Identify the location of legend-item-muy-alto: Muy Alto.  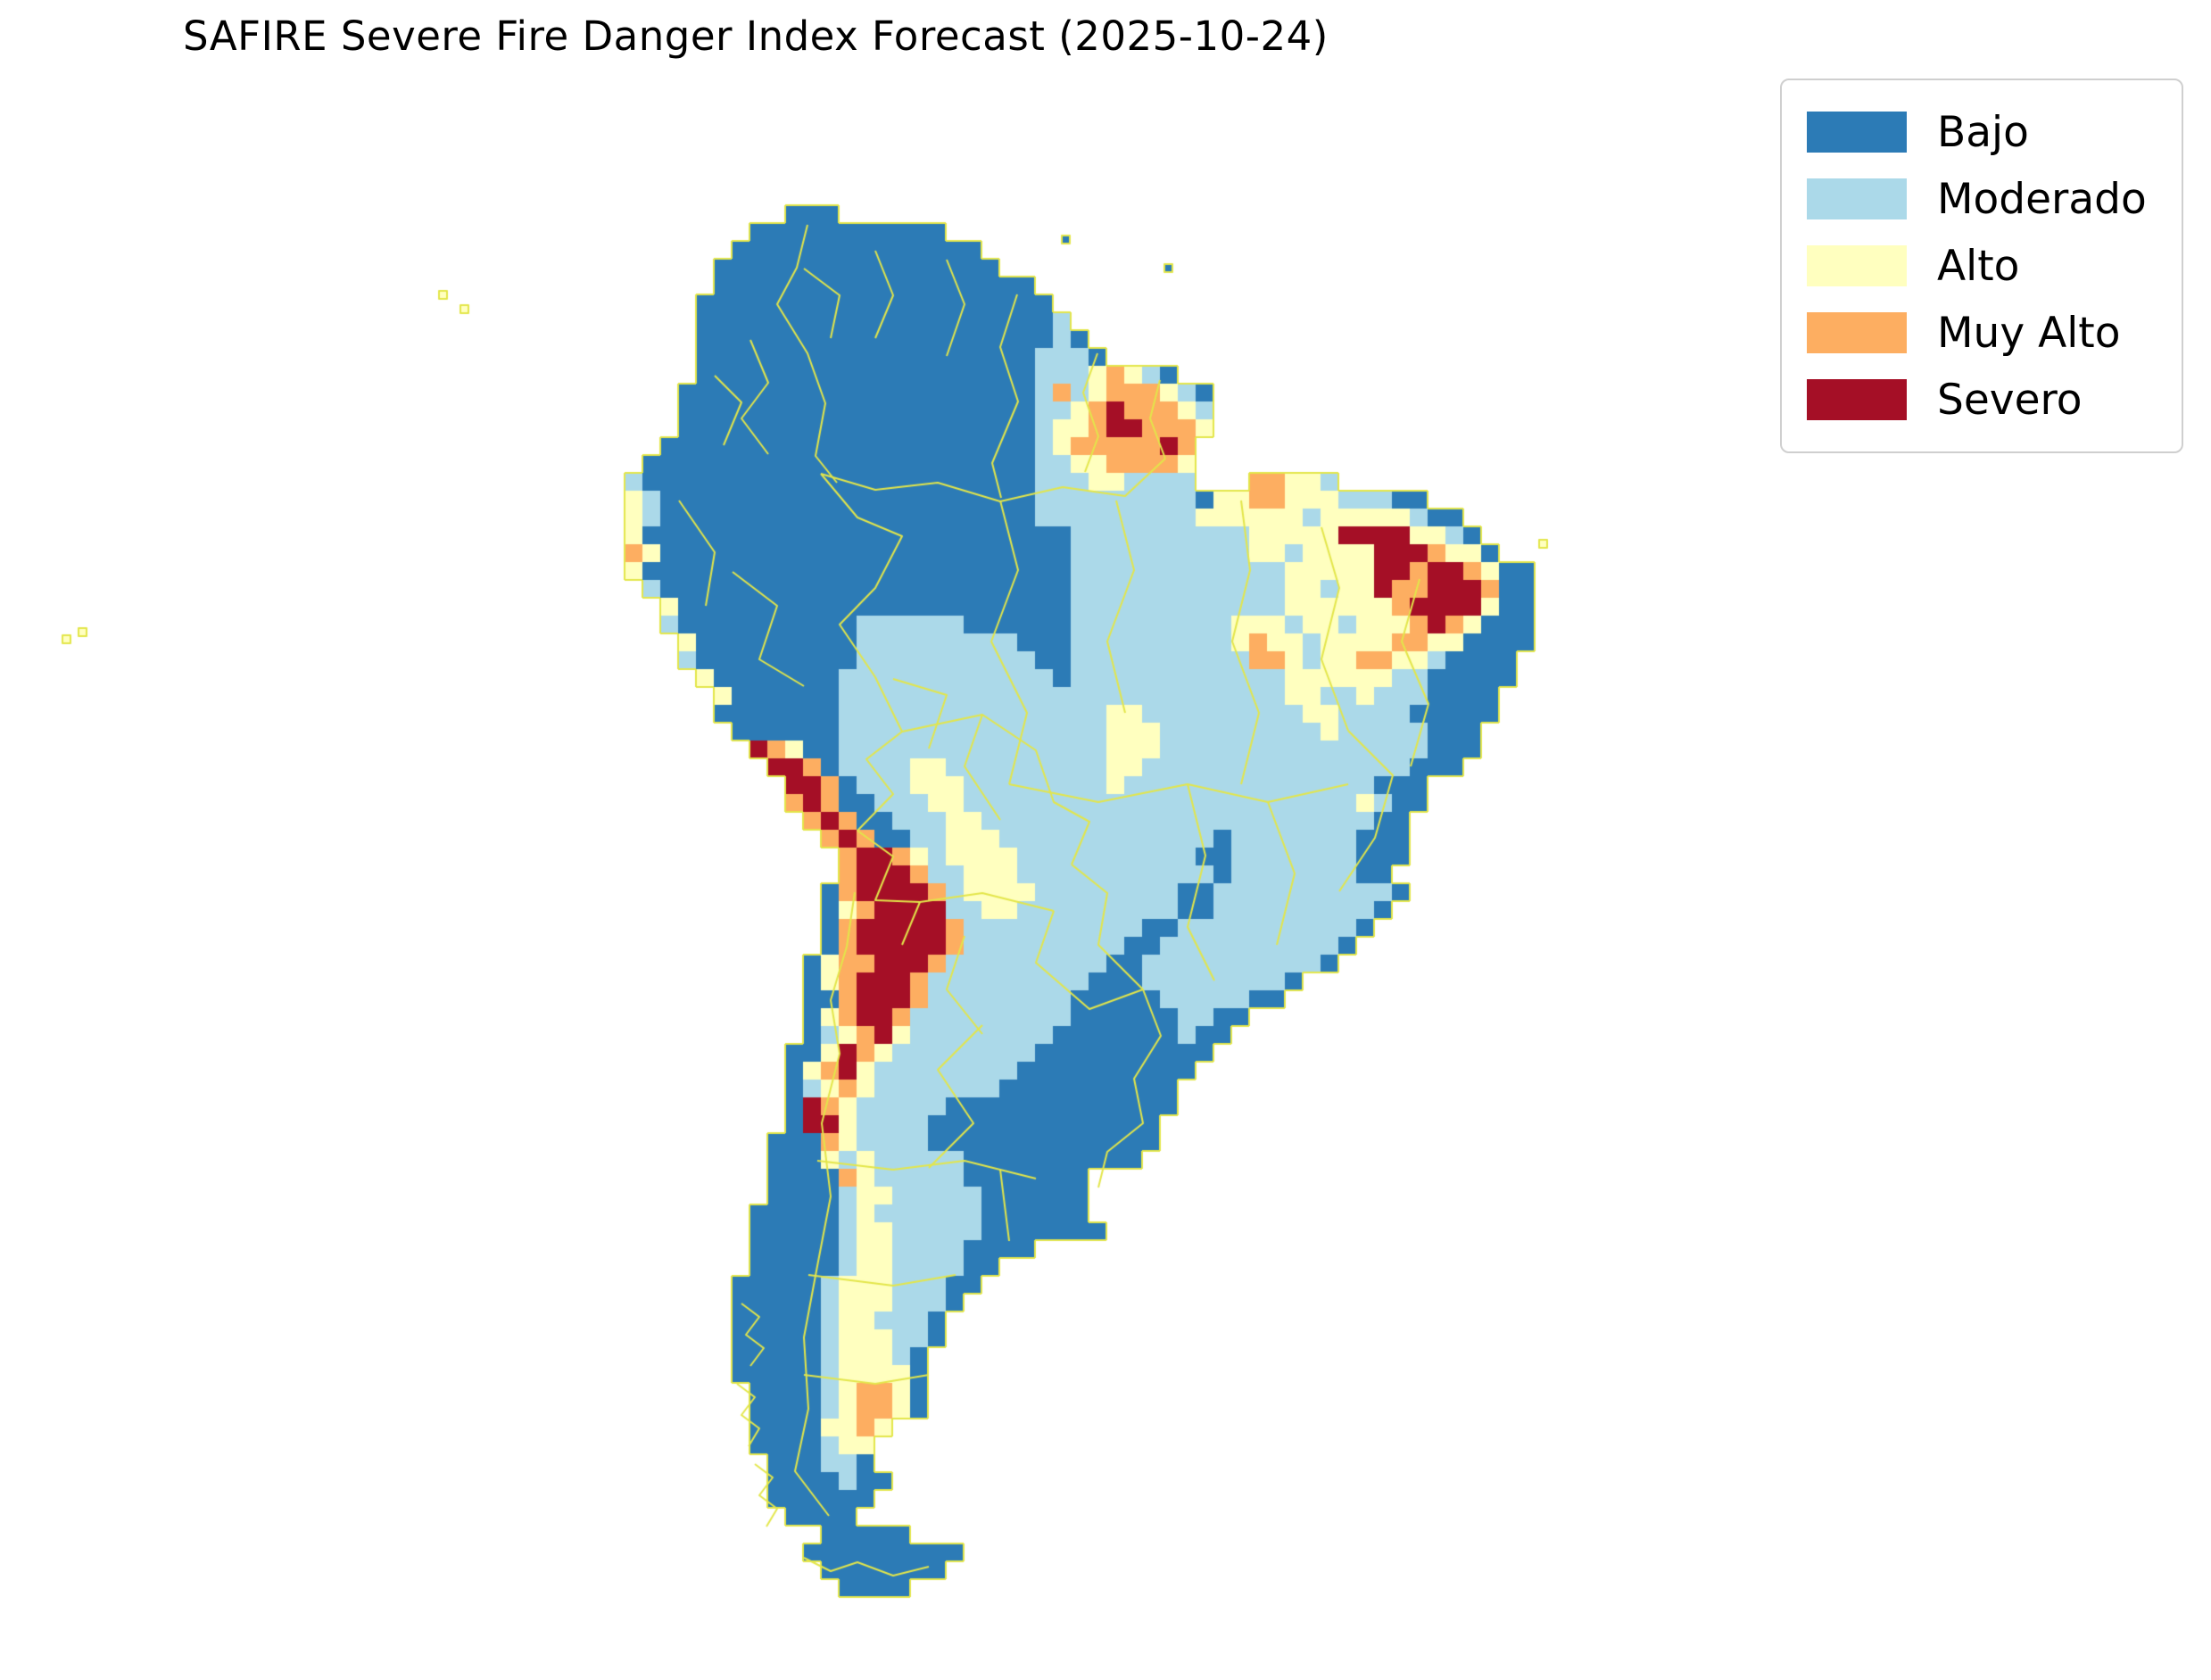
(1982, 332).